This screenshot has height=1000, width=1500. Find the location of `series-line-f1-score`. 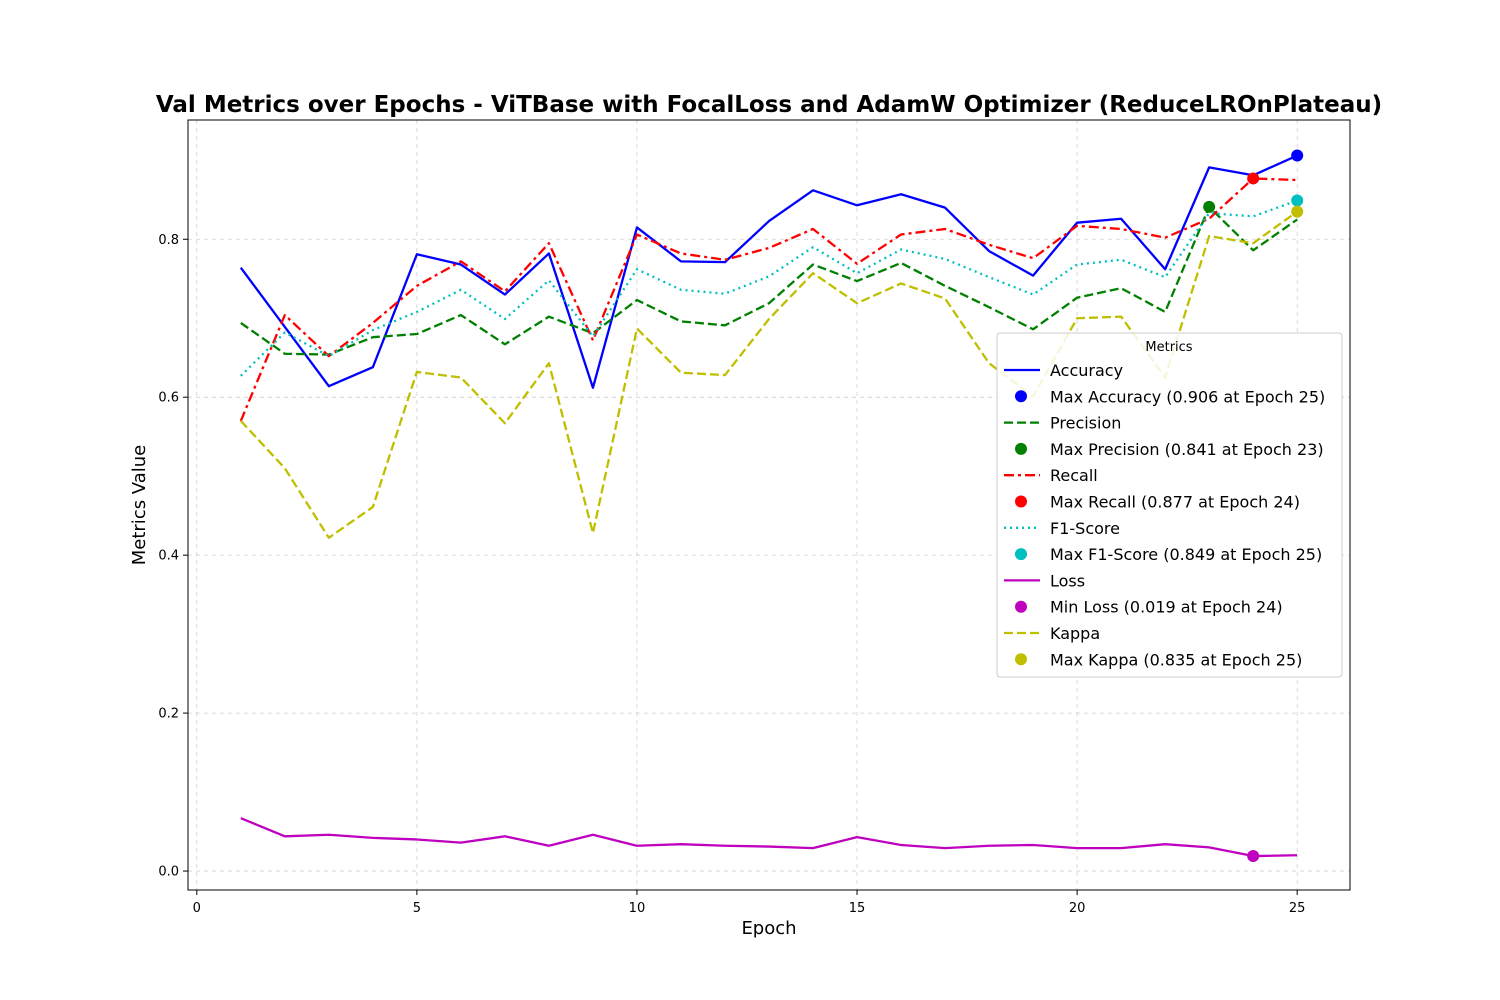

series-line-f1-score is located at coordinates (769, 288).